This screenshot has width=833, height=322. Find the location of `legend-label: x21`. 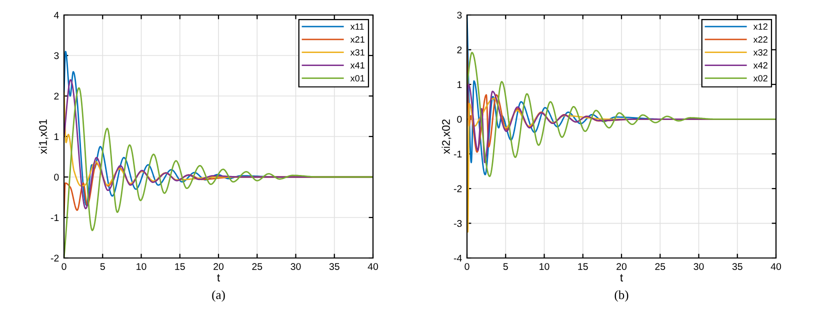

legend-label: x21 is located at coordinates (357, 39).